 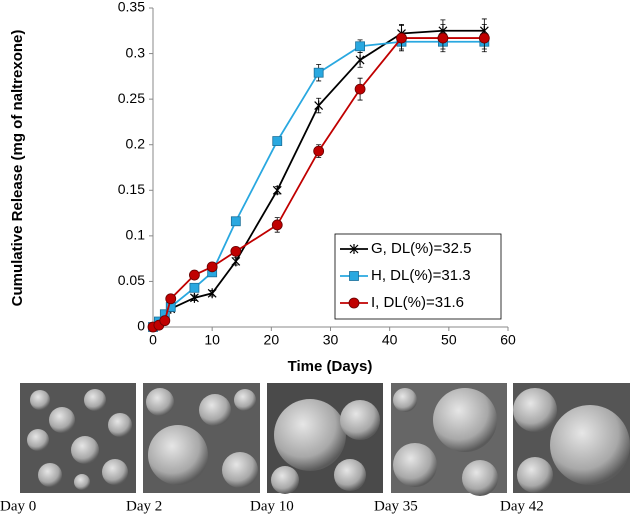 What do you see at coordinates (144, 506) in the screenshot?
I see `image-caption: Day 2` at bounding box center [144, 506].